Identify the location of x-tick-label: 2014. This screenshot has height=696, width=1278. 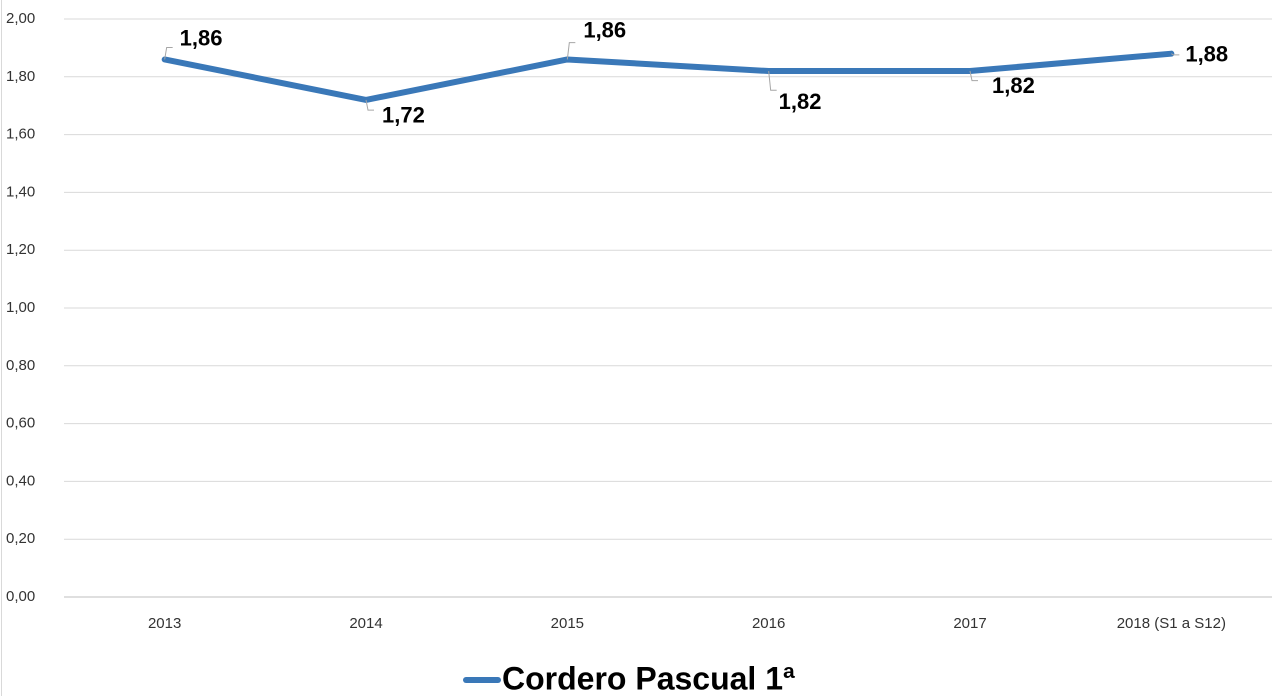
(365, 623).